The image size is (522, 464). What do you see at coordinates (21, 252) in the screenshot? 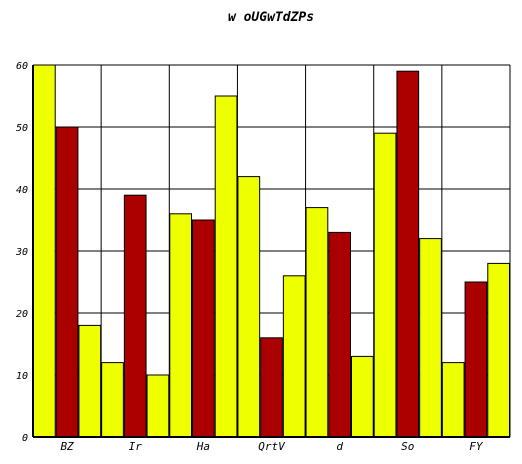
I see `y-tick-label: 30` at bounding box center [21, 252].